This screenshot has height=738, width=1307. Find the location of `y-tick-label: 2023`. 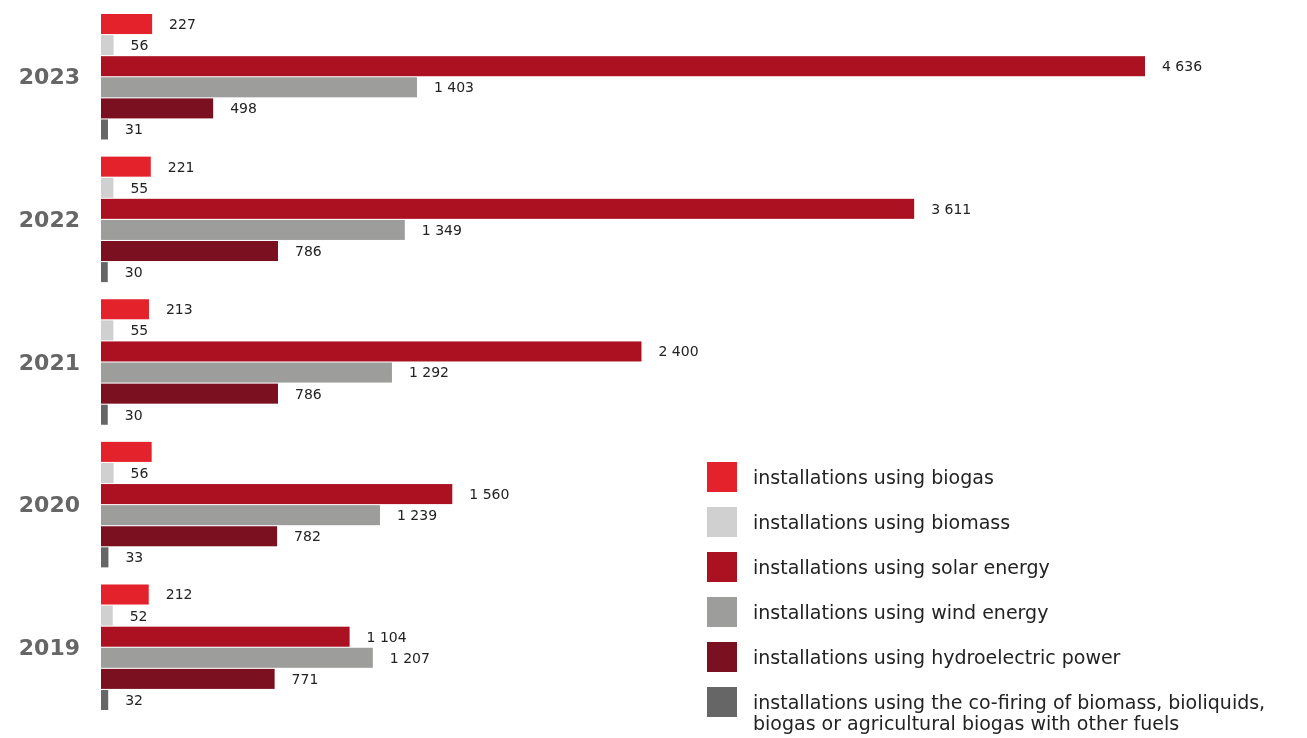

y-tick-label: 2023 is located at coordinates (49, 77).